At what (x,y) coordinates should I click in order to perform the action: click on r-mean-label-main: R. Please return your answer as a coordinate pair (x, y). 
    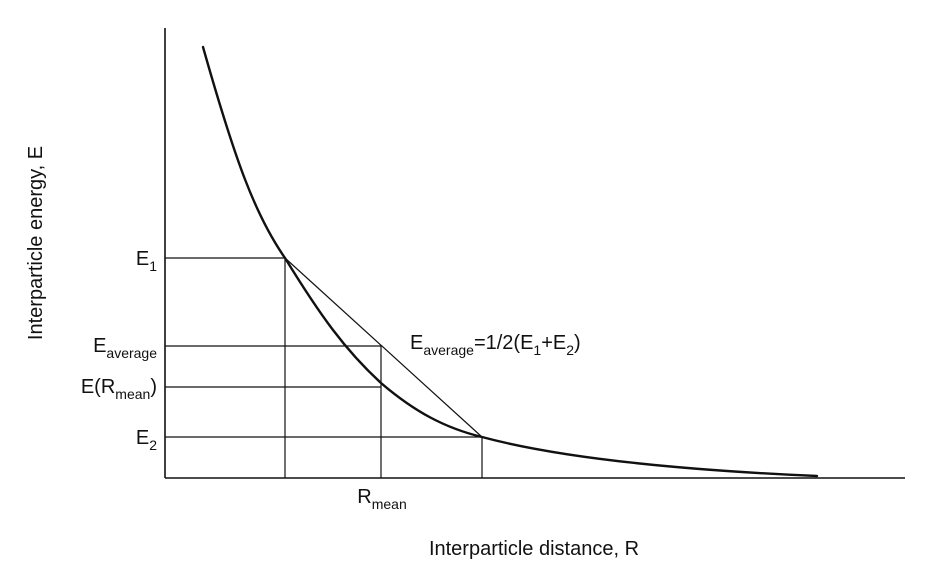
    Looking at the image, I should click on (364, 497).